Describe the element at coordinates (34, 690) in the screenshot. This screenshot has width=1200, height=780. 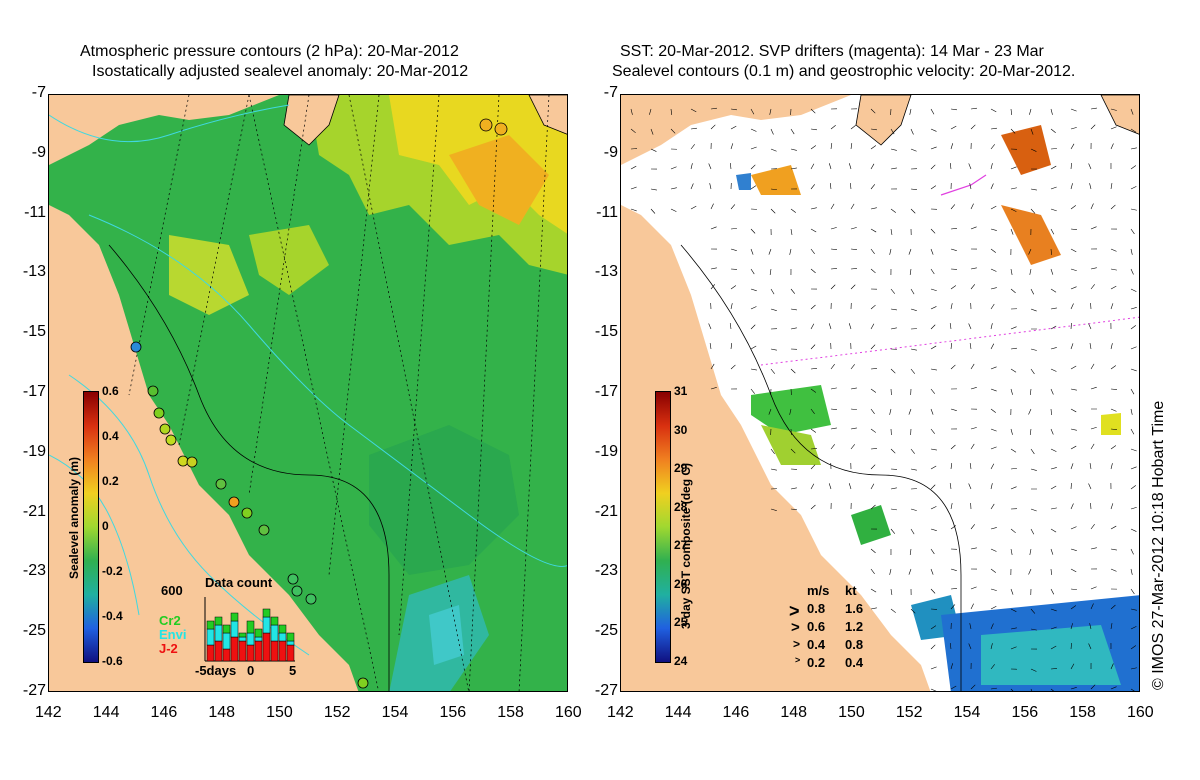
I see `left-lat-tick: -27` at that location.